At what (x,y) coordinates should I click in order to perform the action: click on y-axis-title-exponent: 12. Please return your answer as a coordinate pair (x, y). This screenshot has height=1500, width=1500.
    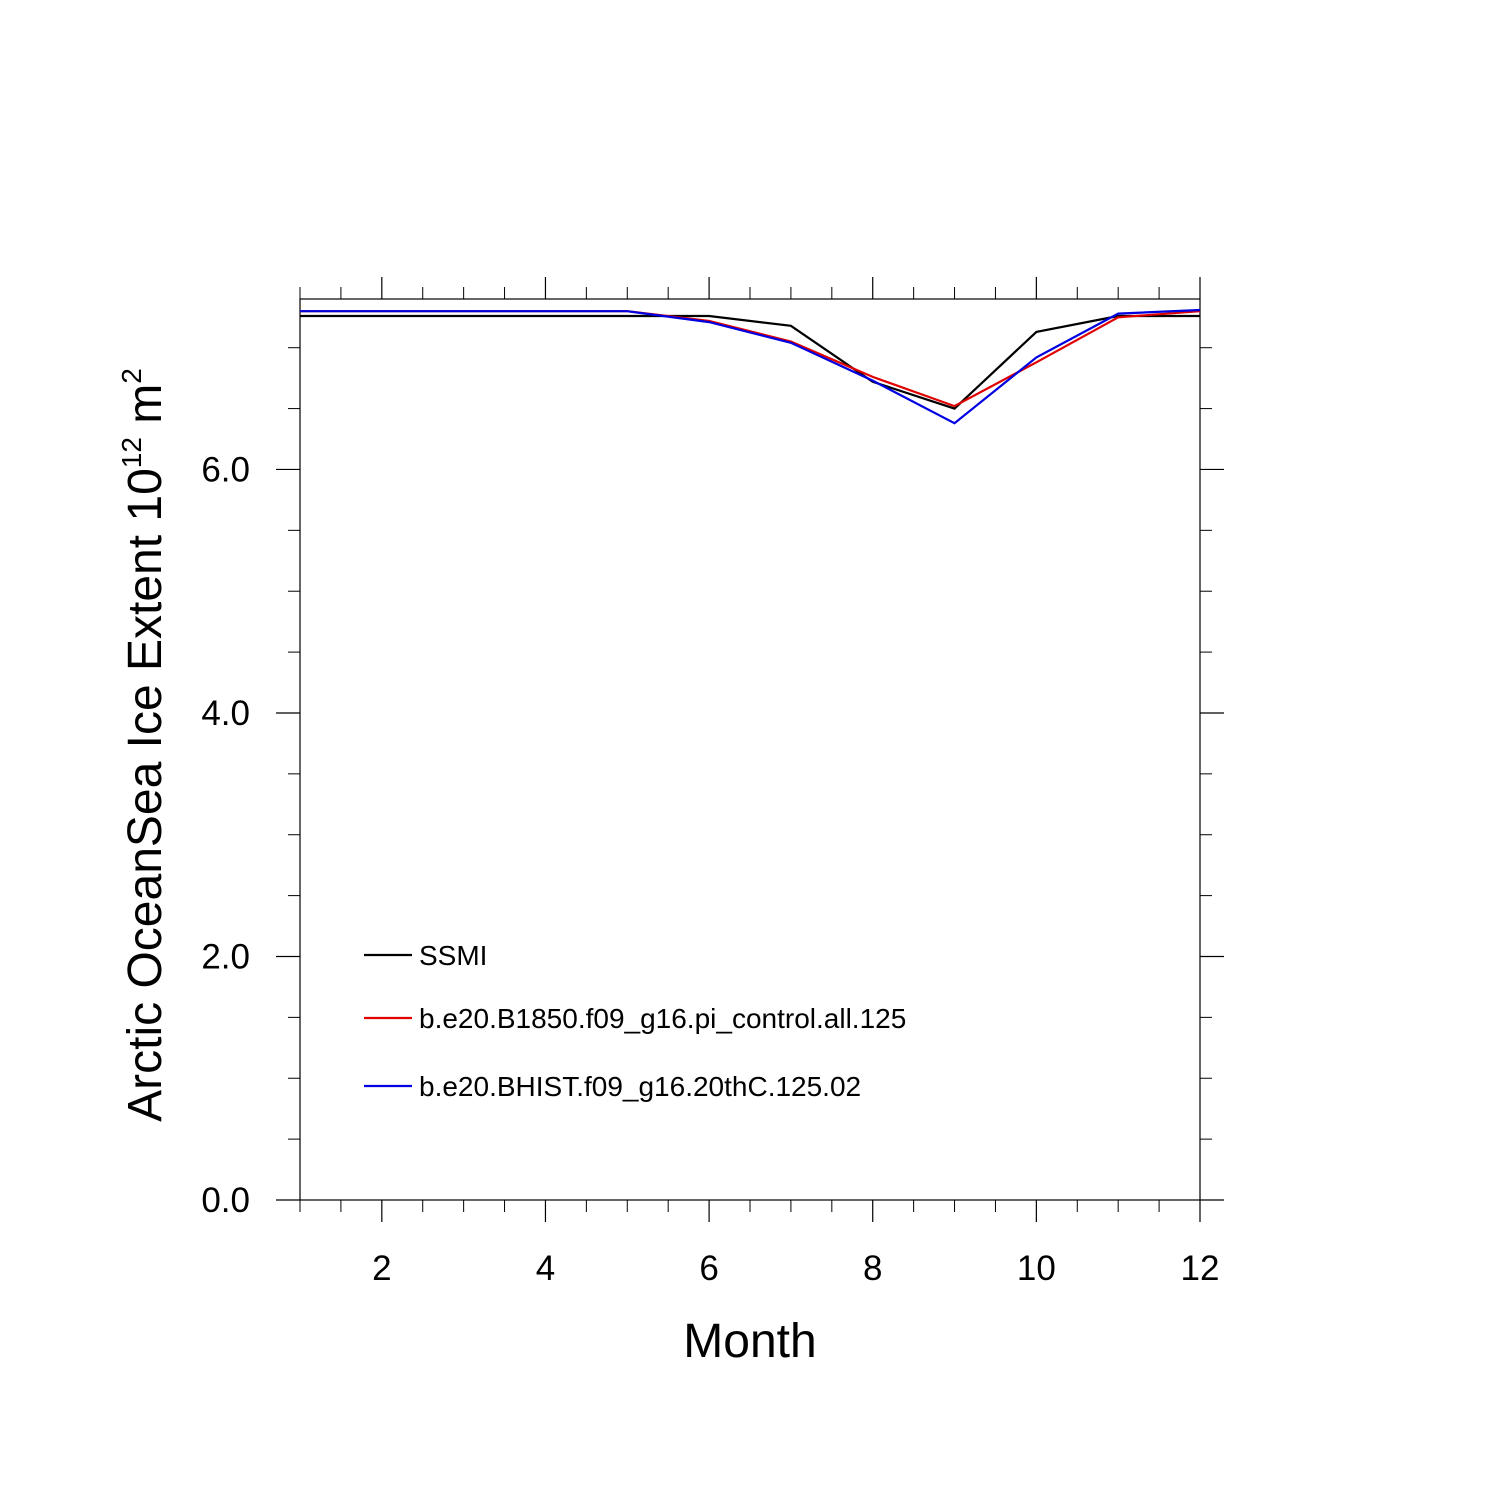
    Looking at the image, I should click on (131, 452).